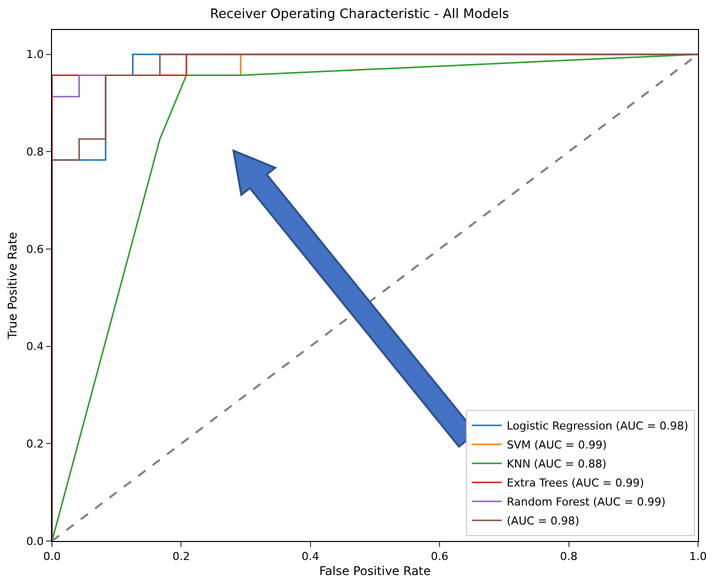 This screenshot has height=588, width=719. What do you see at coordinates (597, 426) in the screenshot?
I see `legend-label: Logistic Regression (AUC = 0.98)` at bounding box center [597, 426].